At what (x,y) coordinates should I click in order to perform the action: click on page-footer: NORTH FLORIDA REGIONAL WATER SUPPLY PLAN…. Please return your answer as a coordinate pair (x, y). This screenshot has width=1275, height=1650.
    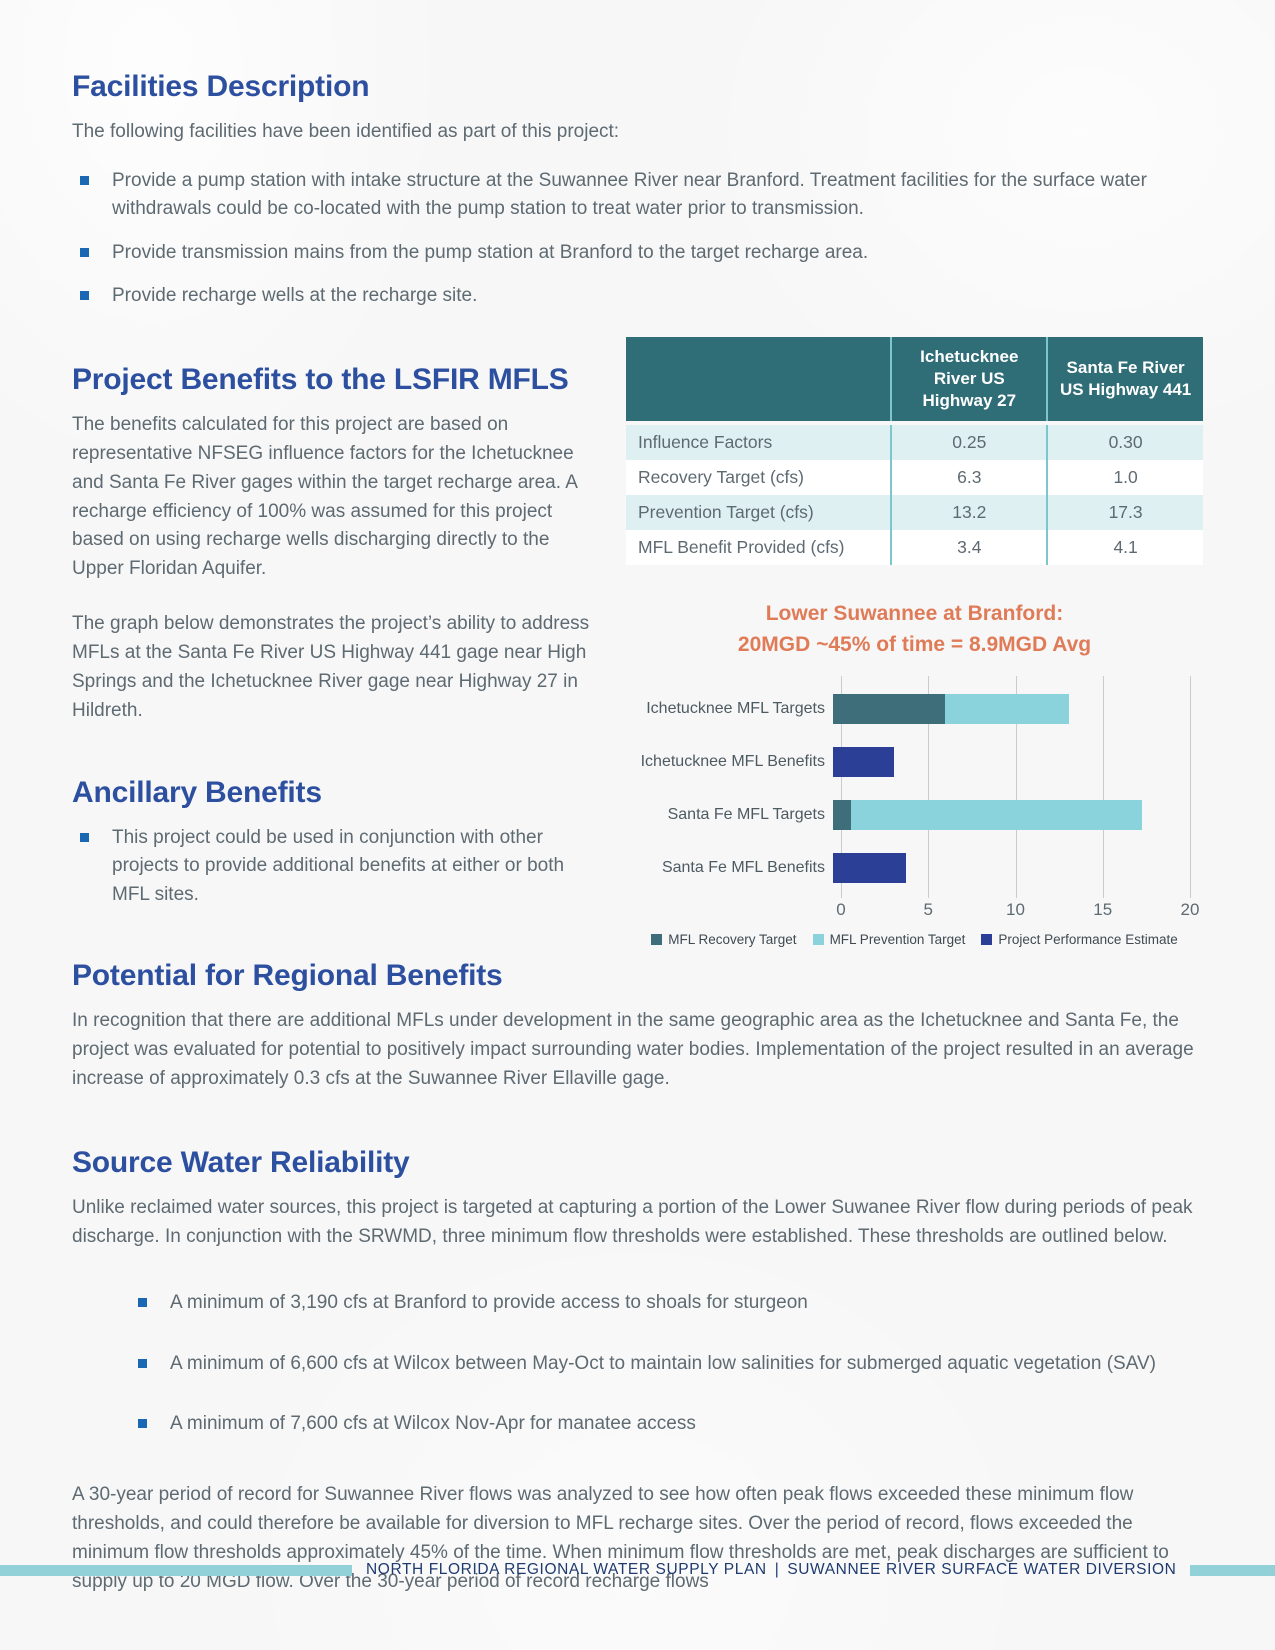
    Looking at the image, I should click on (637, 1570).